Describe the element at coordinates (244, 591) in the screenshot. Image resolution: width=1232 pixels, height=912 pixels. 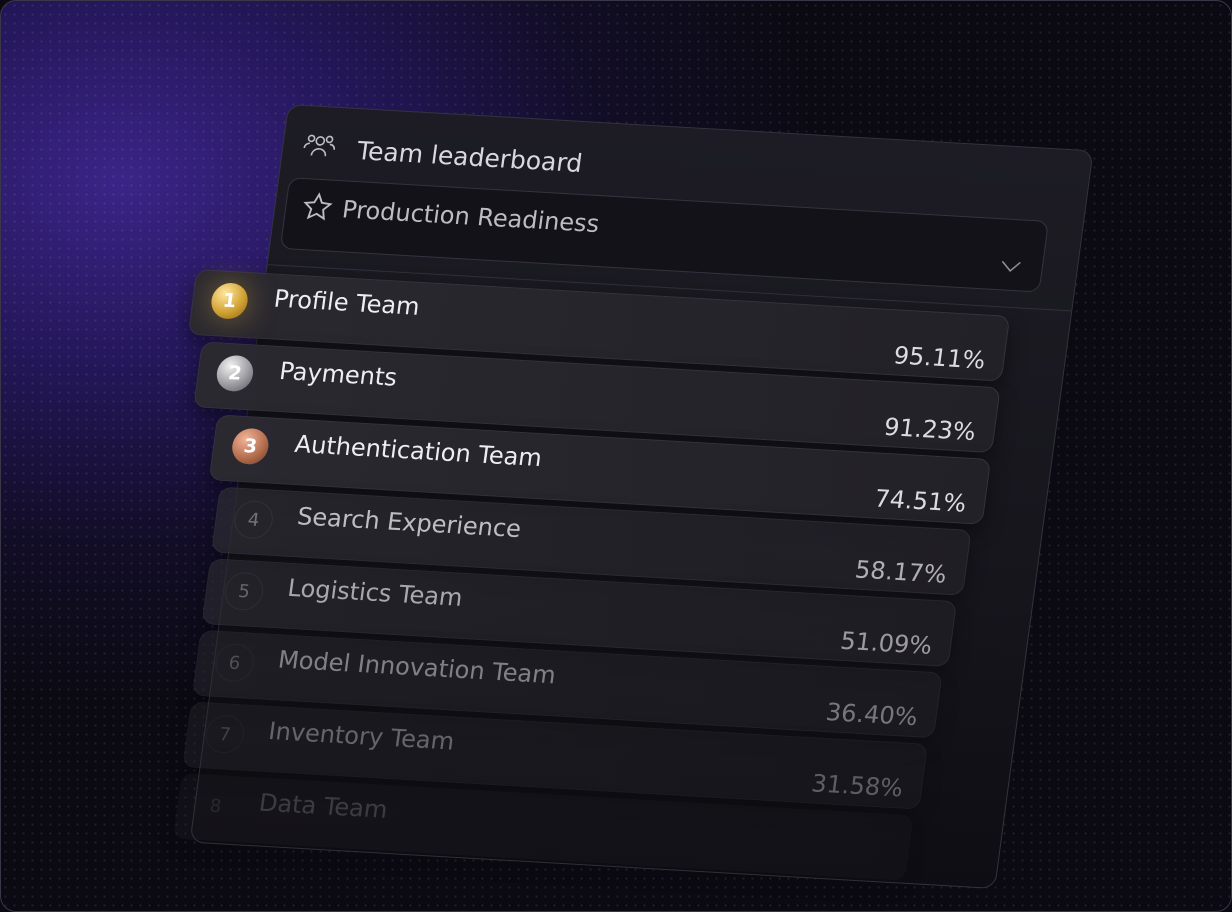
I see `rank-badge: 5` at that location.